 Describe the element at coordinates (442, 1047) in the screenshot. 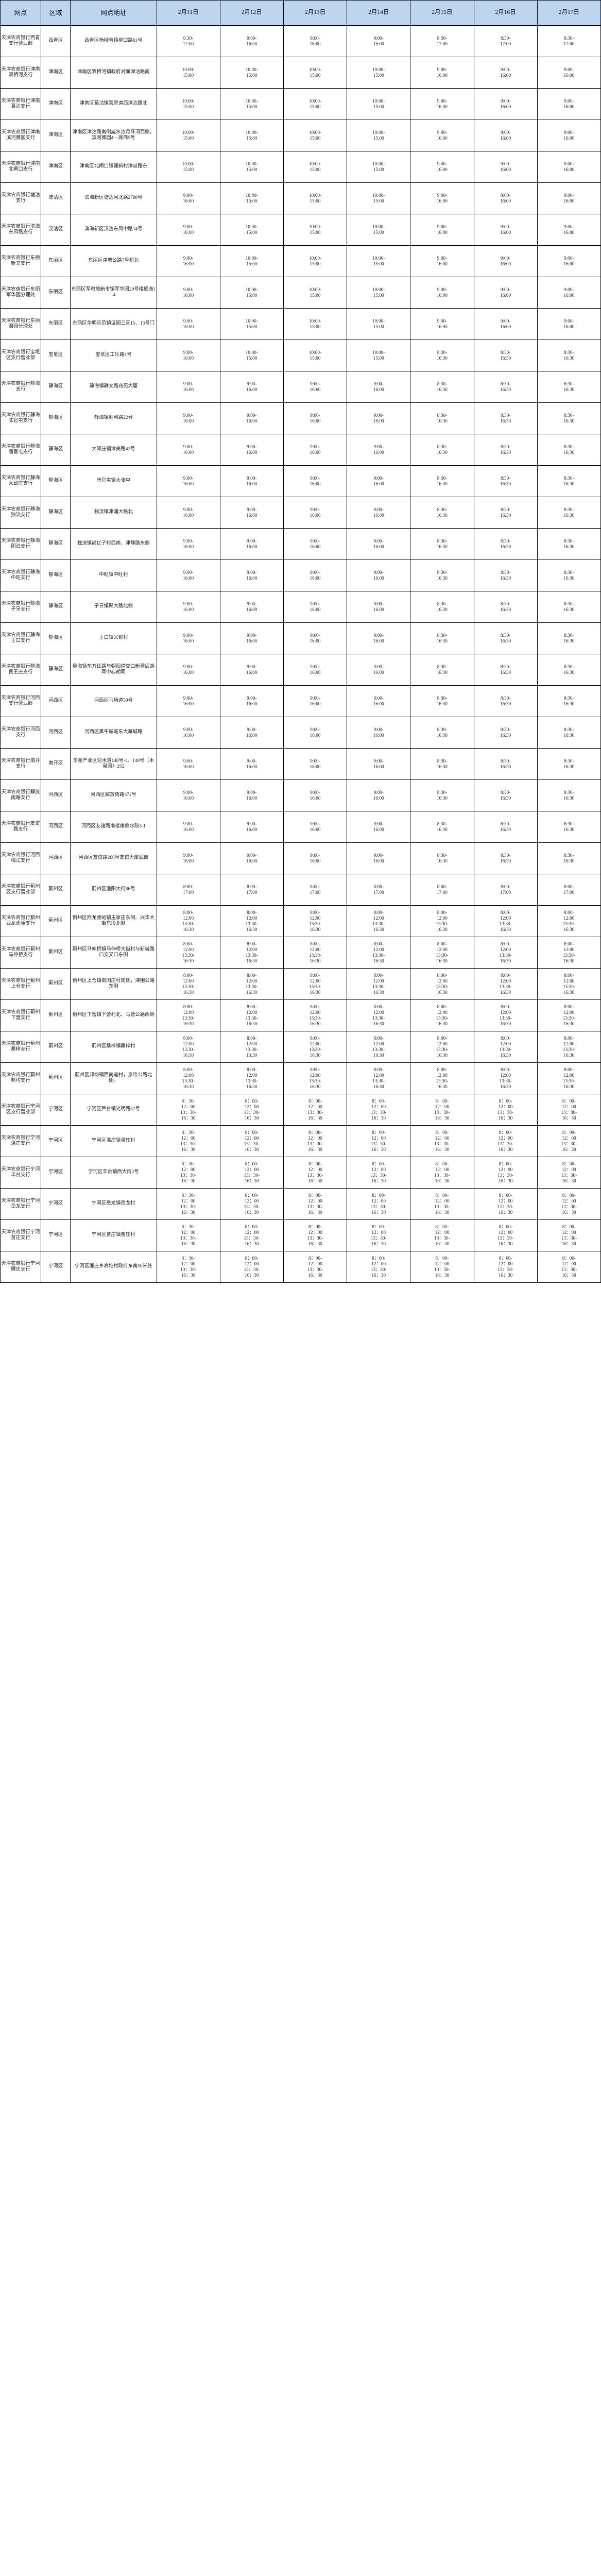

I see `cell-hours-day-5: 8:00- 12:00 13:30- 16:30` at that location.